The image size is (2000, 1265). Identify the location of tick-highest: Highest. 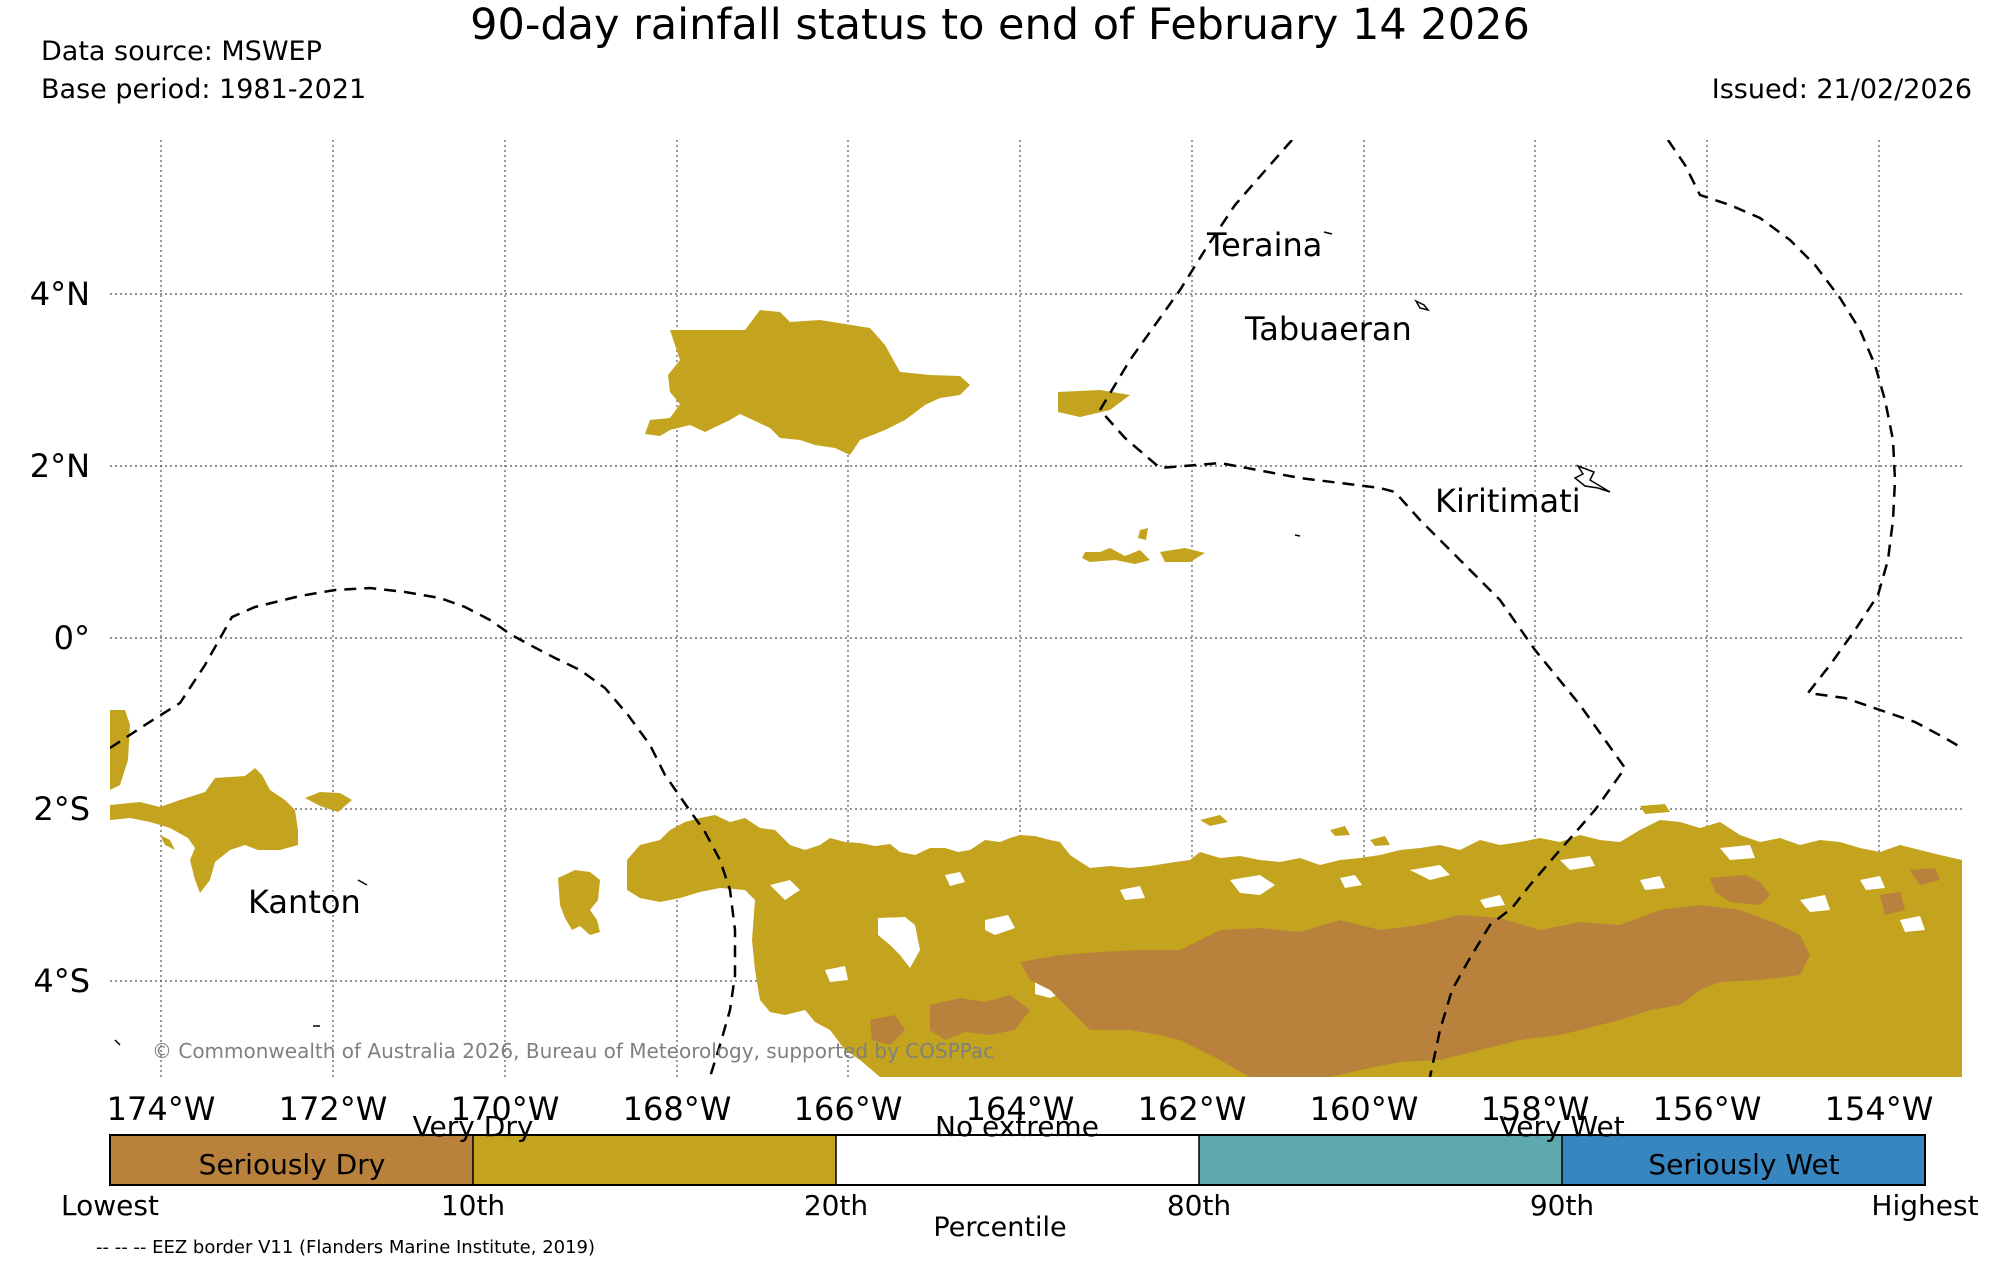
(1924, 1205).